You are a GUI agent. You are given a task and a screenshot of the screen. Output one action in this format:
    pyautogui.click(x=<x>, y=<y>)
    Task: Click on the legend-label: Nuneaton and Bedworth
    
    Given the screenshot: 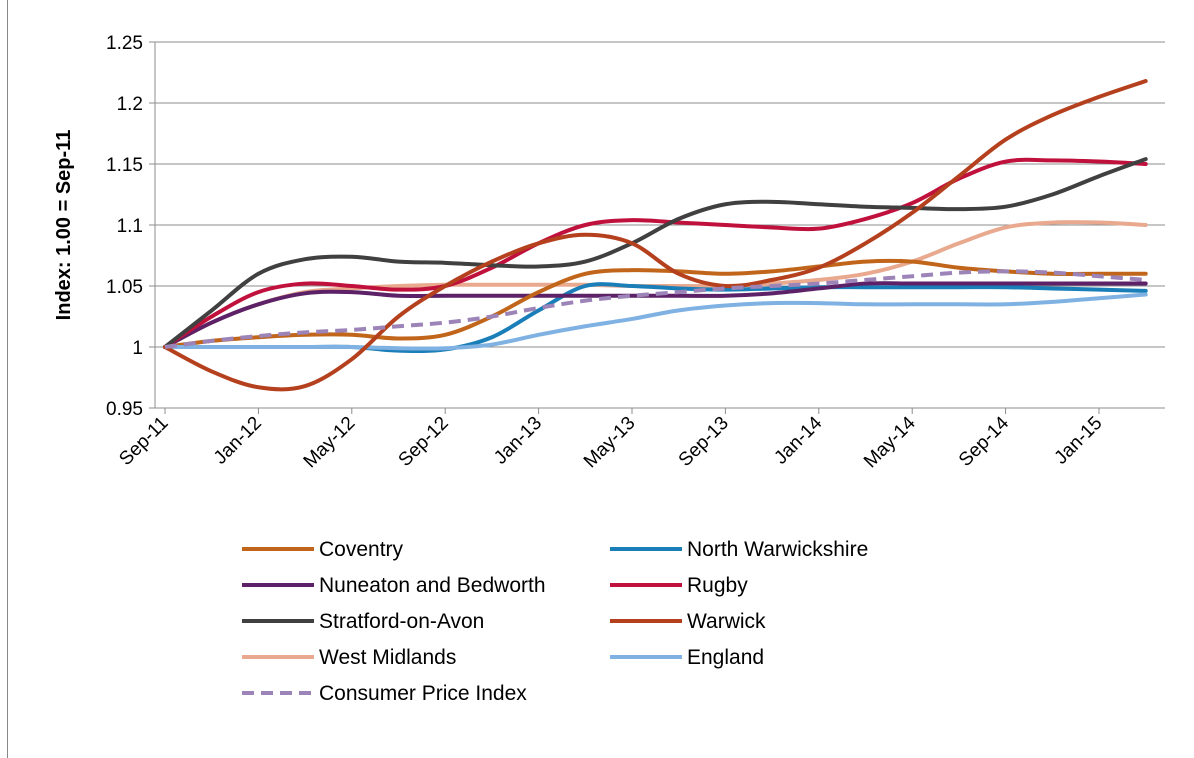 What is the action you would take?
    pyautogui.click(x=432, y=585)
    